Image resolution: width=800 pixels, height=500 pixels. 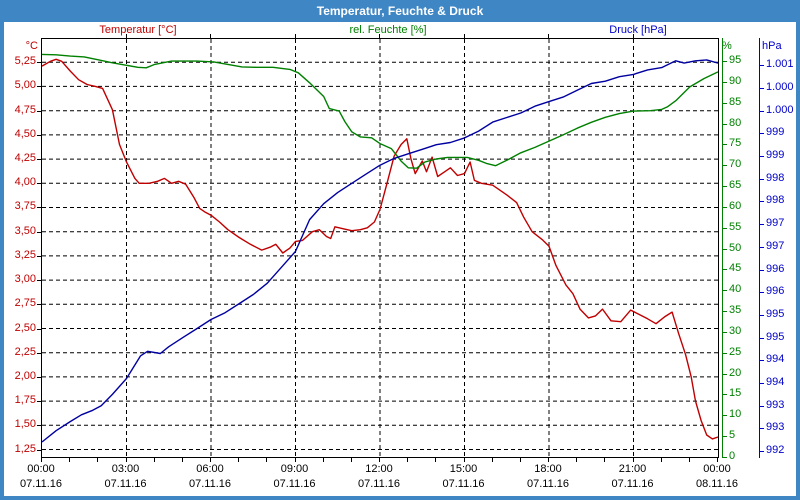 I want to click on pressure-axis-unit: hPa, so click(x=772, y=46).